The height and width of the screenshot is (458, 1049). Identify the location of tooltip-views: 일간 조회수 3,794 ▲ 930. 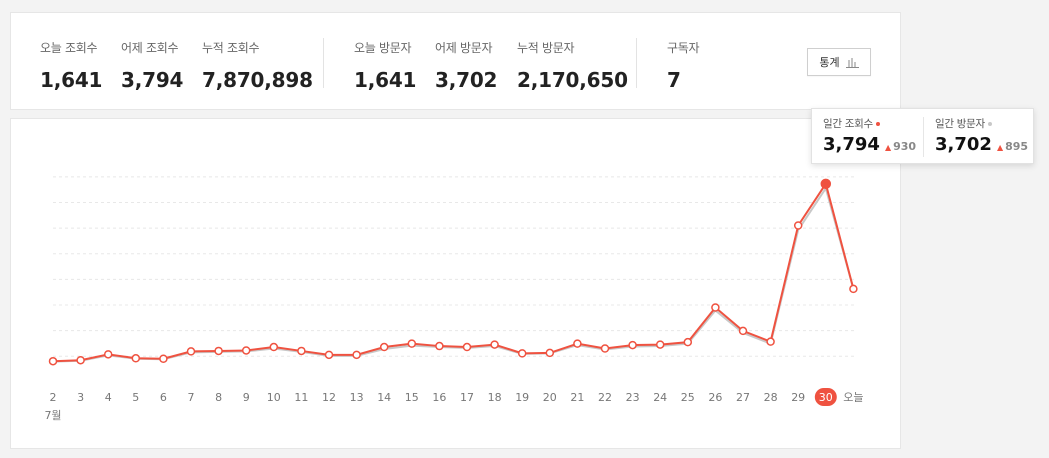
(869, 135).